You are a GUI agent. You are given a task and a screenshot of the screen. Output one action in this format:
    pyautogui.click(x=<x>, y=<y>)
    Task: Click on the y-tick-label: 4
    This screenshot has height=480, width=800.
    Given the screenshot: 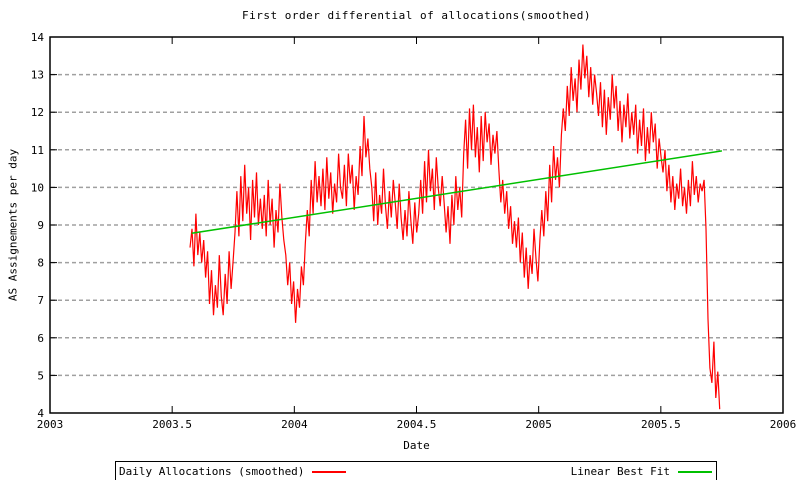 What is the action you would take?
    pyautogui.click(x=40, y=413)
    